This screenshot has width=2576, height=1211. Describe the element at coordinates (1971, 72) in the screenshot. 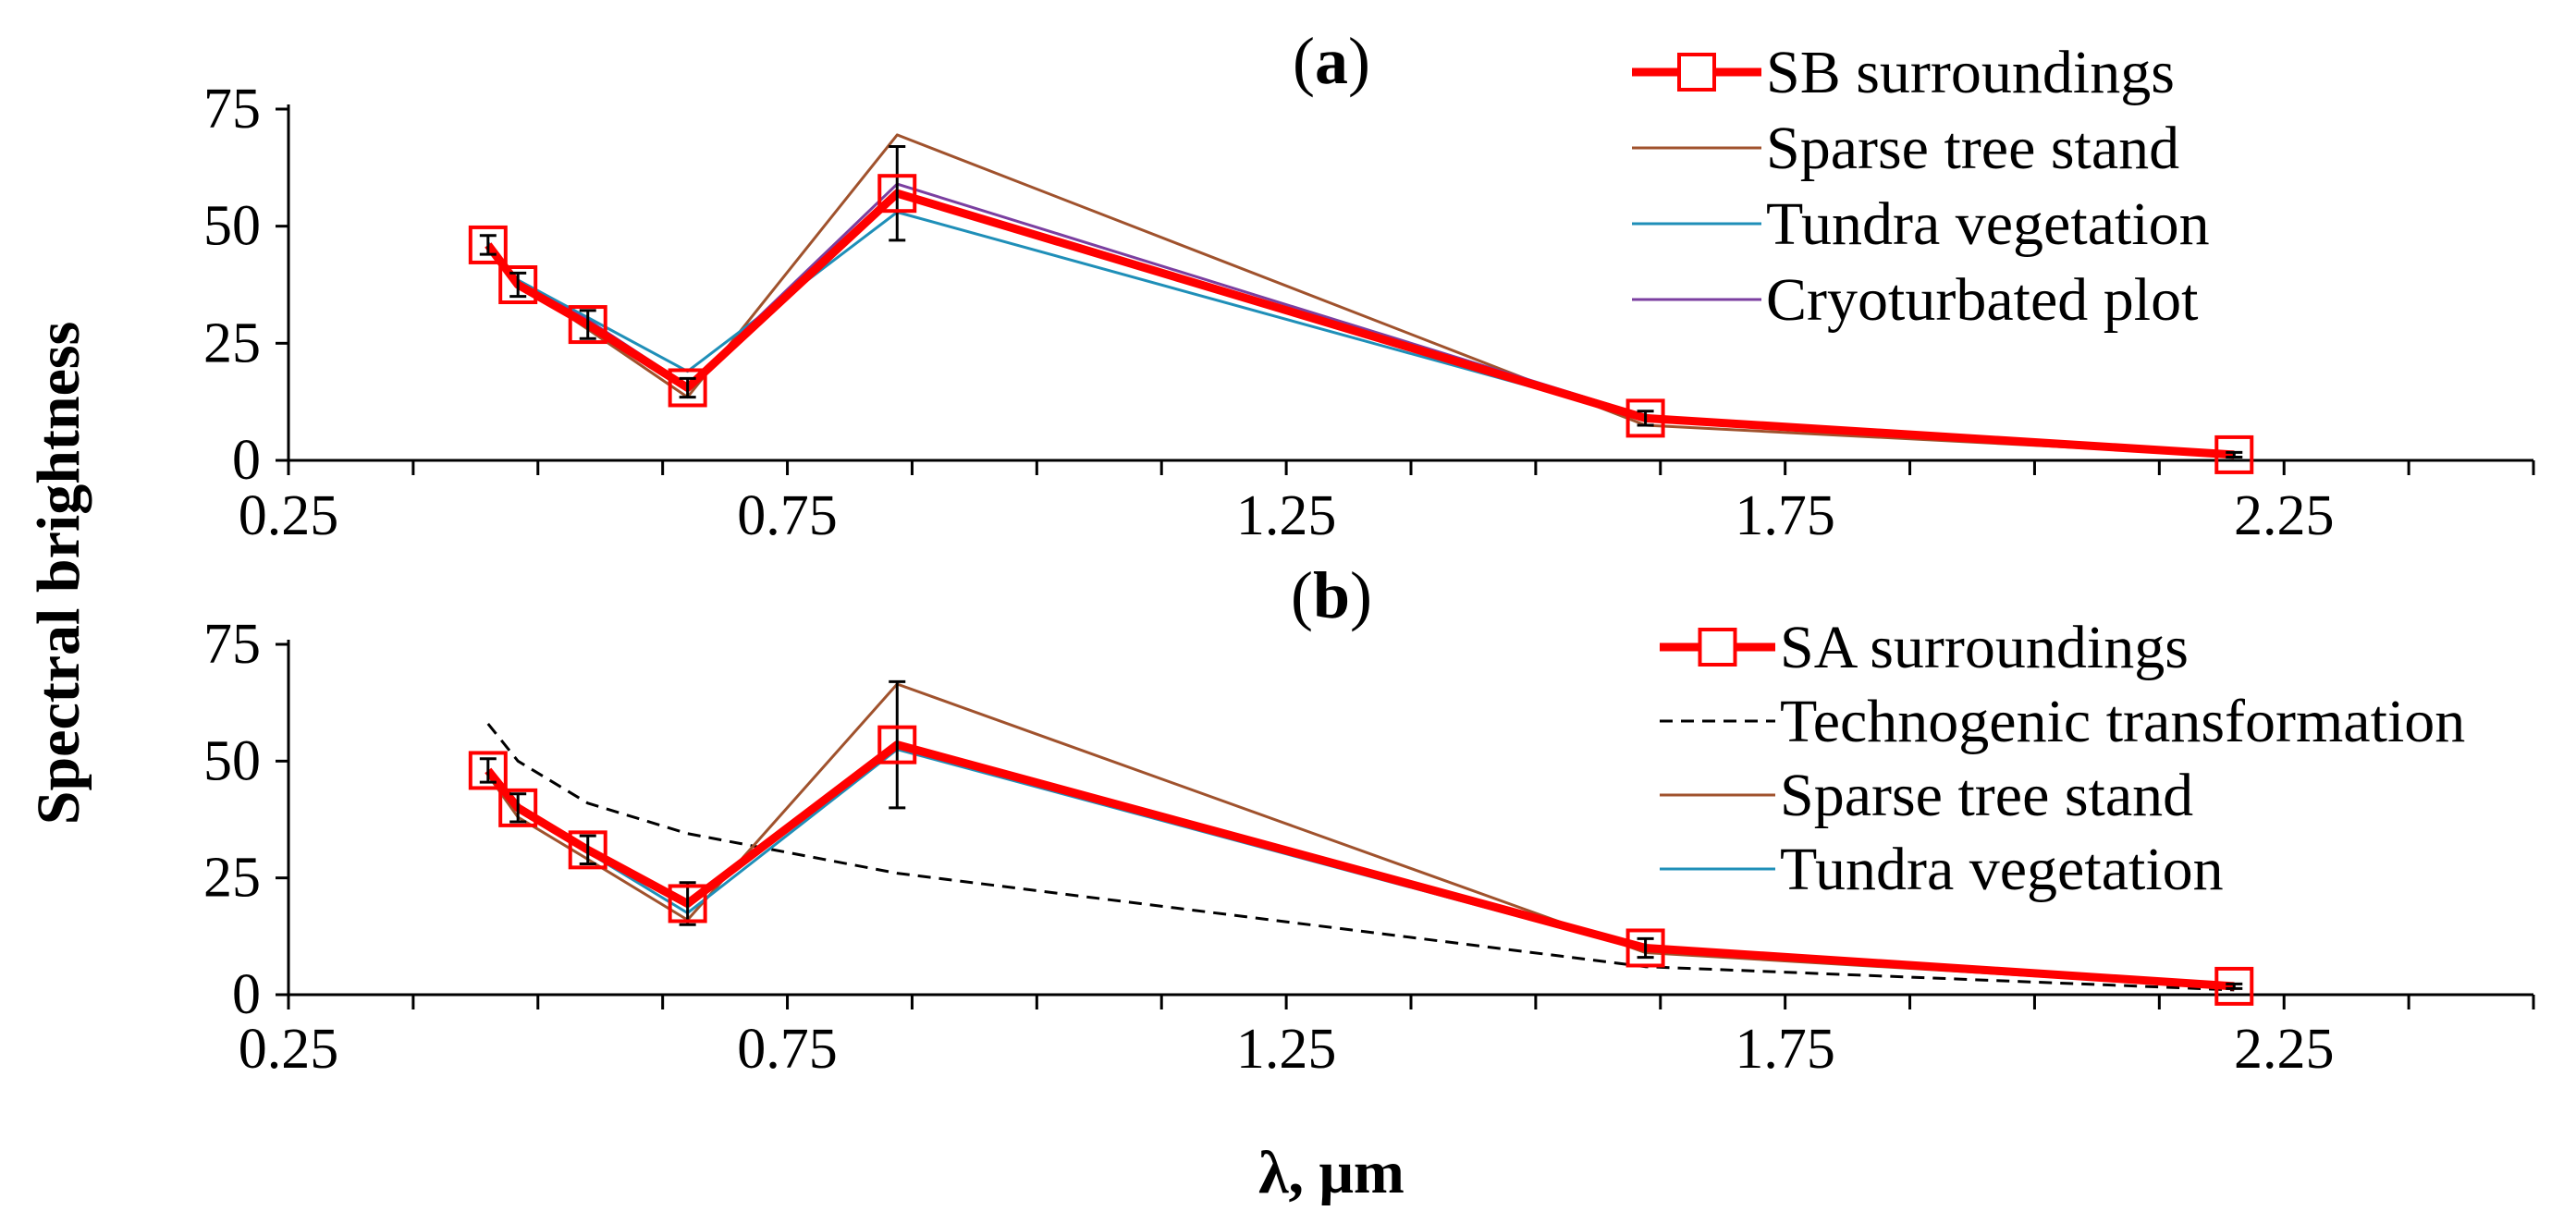

I see `legend-label: SB surroundings` at that location.